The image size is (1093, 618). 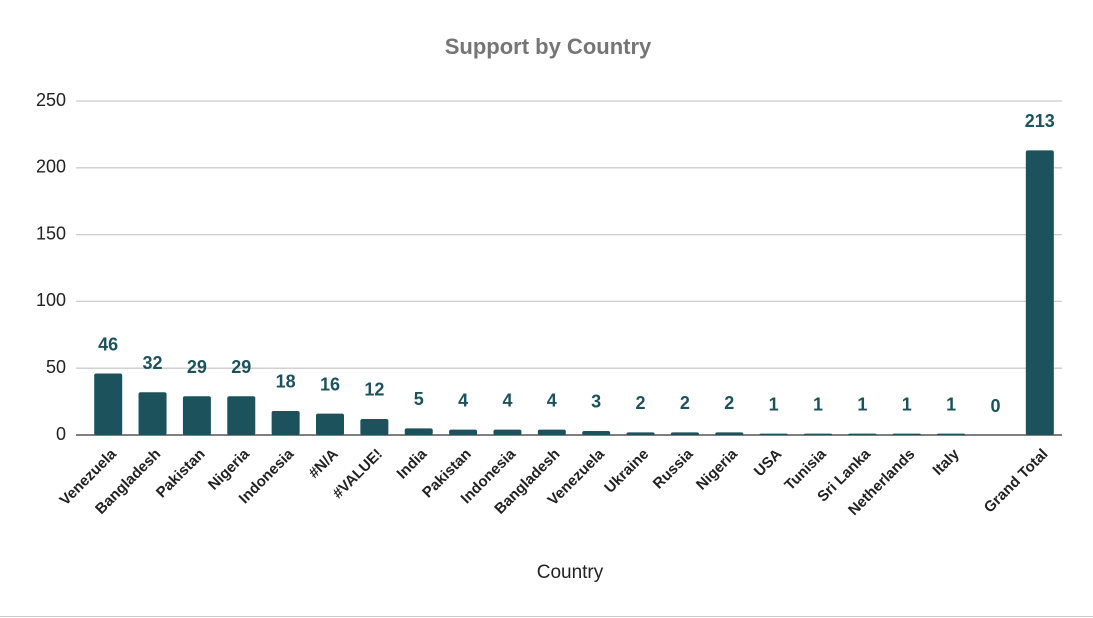 What do you see at coordinates (323, 464) in the screenshot?
I see `x-tick-label: #N/A` at bounding box center [323, 464].